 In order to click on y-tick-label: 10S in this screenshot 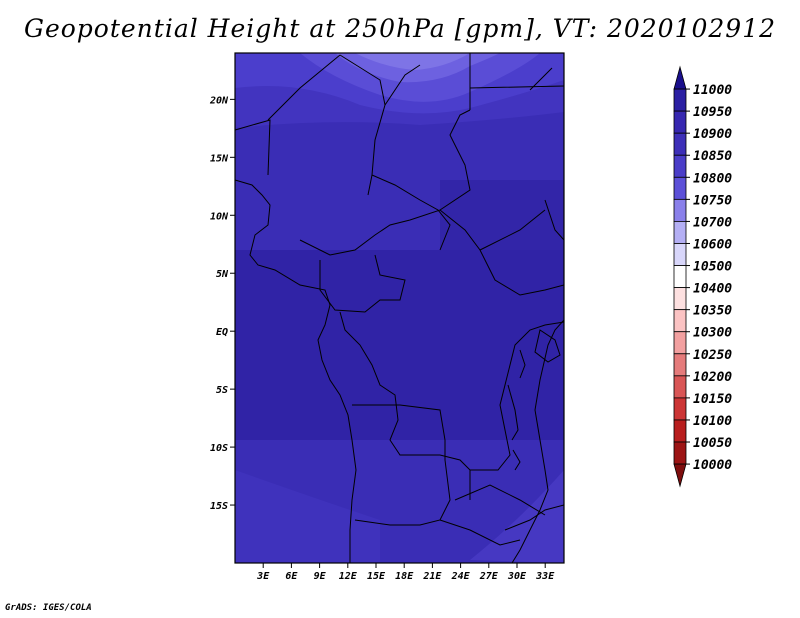, I will do `click(219, 448)`.